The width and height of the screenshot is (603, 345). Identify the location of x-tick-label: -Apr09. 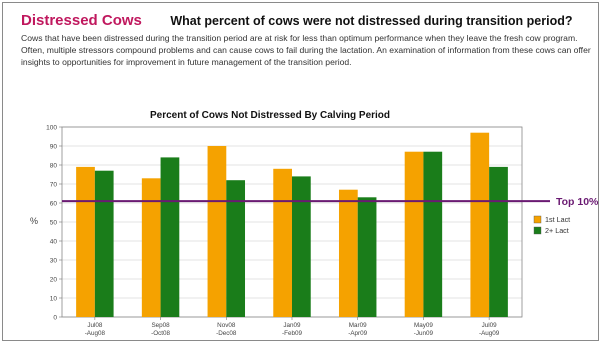
(357, 333).